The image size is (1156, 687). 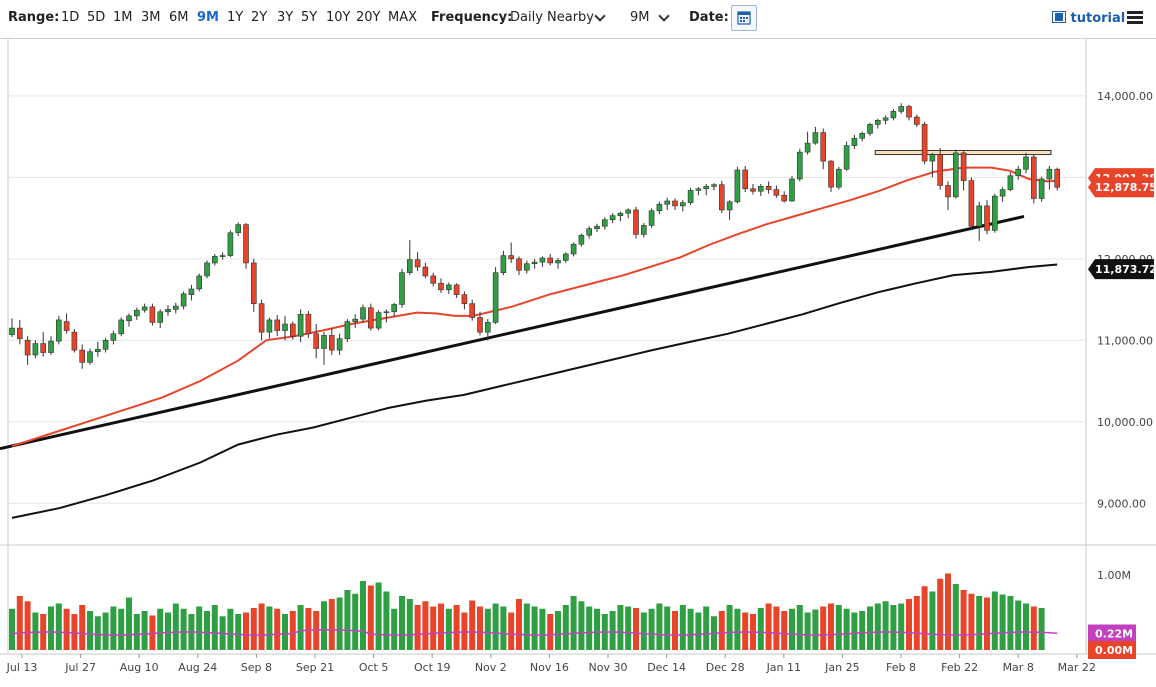 I want to click on range-button-9m: 9M, so click(x=208, y=17).